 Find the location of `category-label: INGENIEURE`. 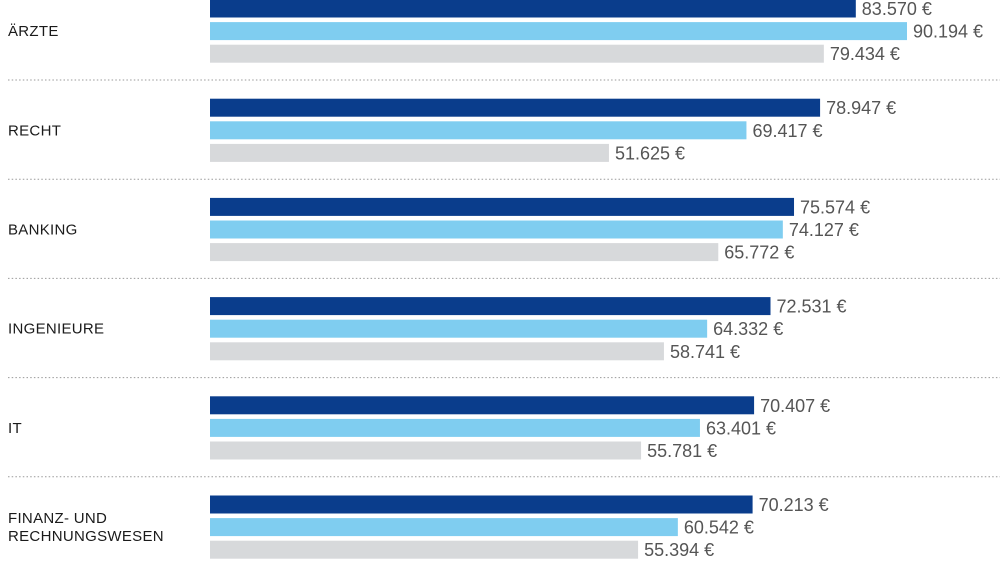

category-label: INGENIEURE is located at coordinates (56, 329).